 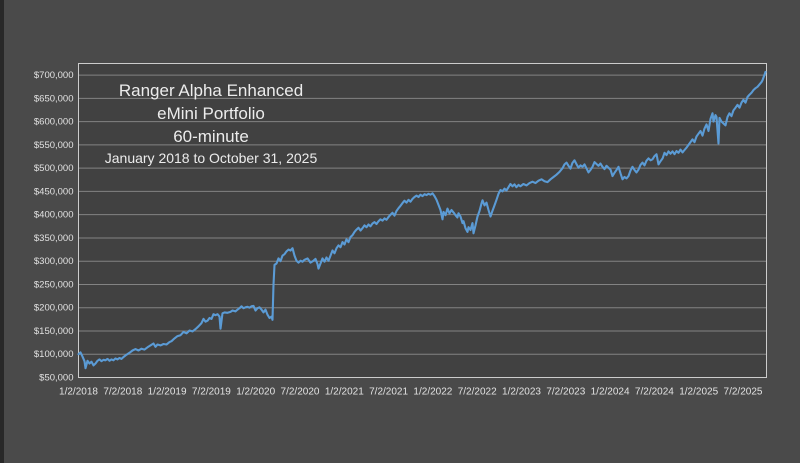 What do you see at coordinates (54, 215) in the screenshot?
I see `y-tick-label: $400,000` at bounding box center [54, 215].